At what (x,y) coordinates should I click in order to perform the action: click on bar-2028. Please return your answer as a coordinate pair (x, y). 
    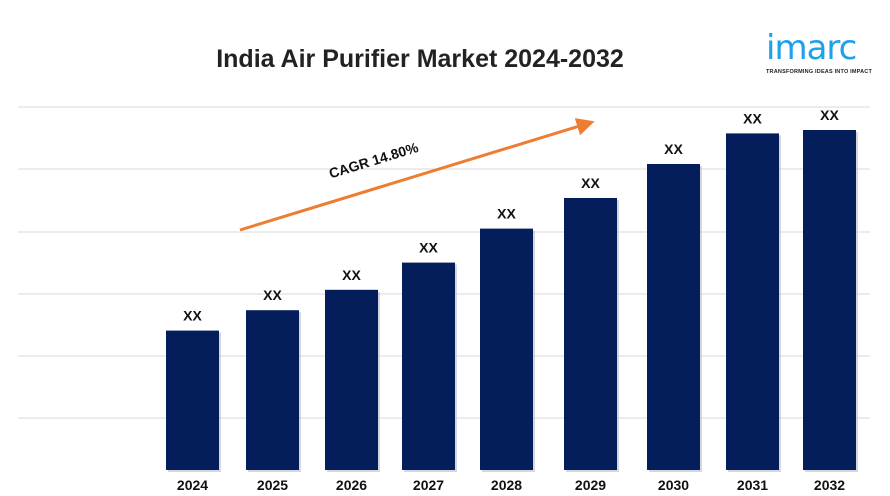
    Looking at the image, I should click on (506, 349).